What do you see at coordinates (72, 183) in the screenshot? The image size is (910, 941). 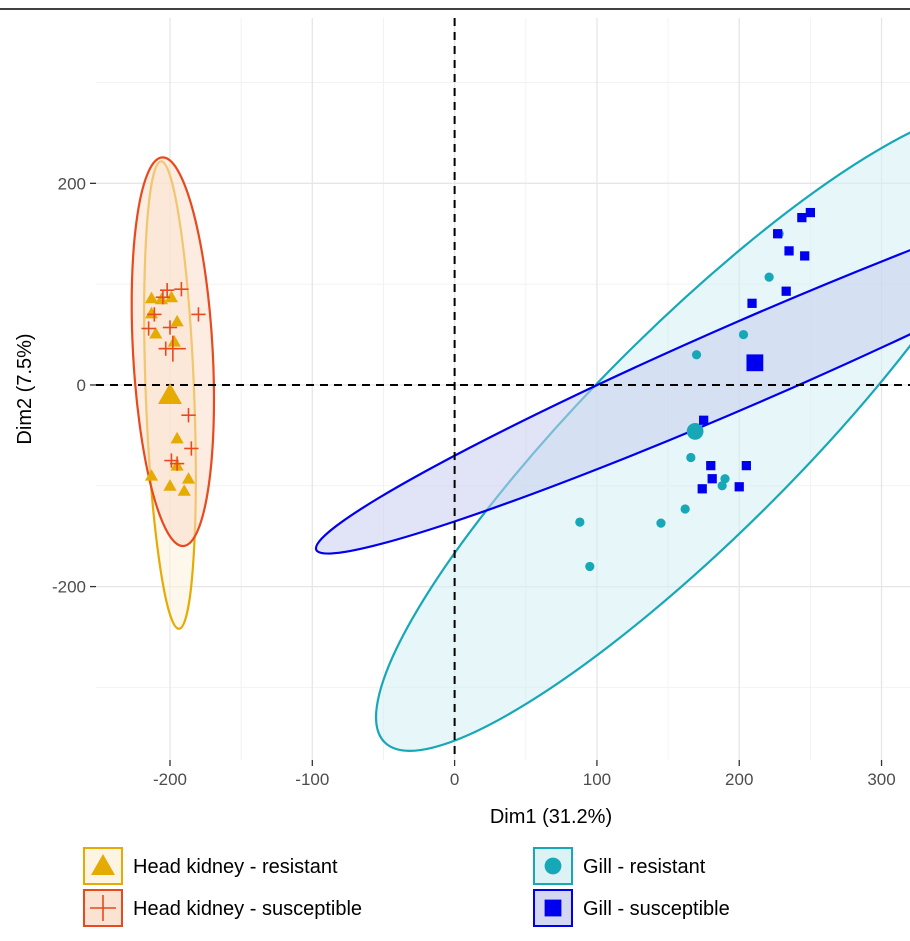 I see `y-tick-label: 200` at bounding box center [72, 183].